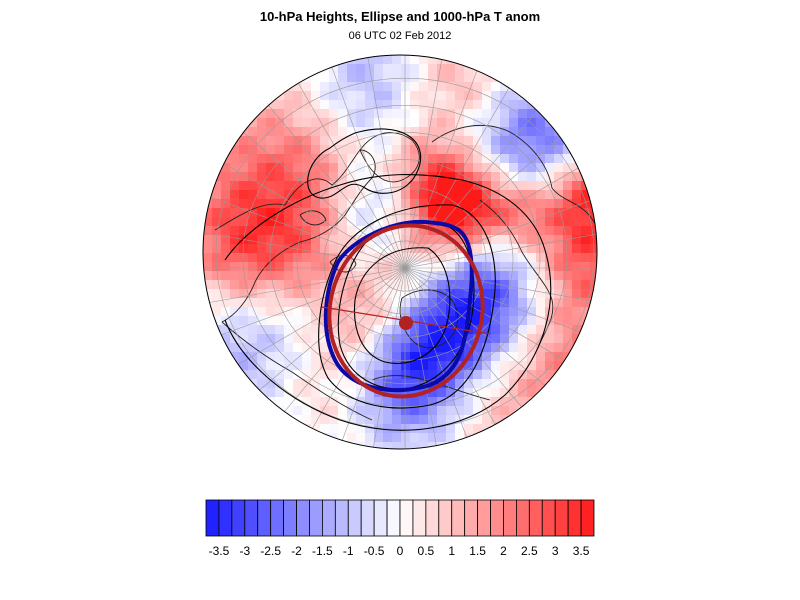  What do you see at coordinates (398, 306) in the screenshot?
I see `highlighted-height-contour` at bounding box center [398, 306].